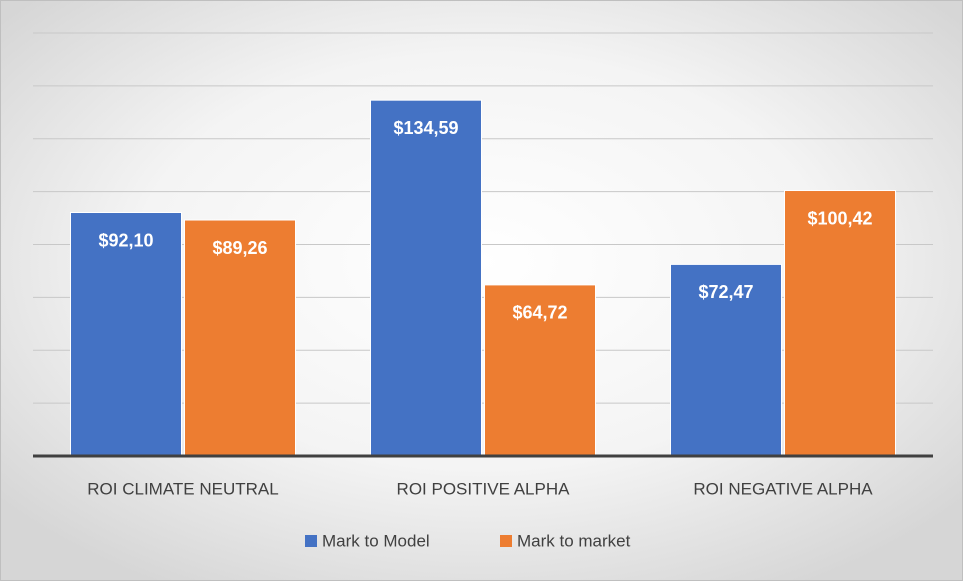  Describe the element at coordinates (425, 128) in the screenshot. I see `data-label: $134,59` at that location.